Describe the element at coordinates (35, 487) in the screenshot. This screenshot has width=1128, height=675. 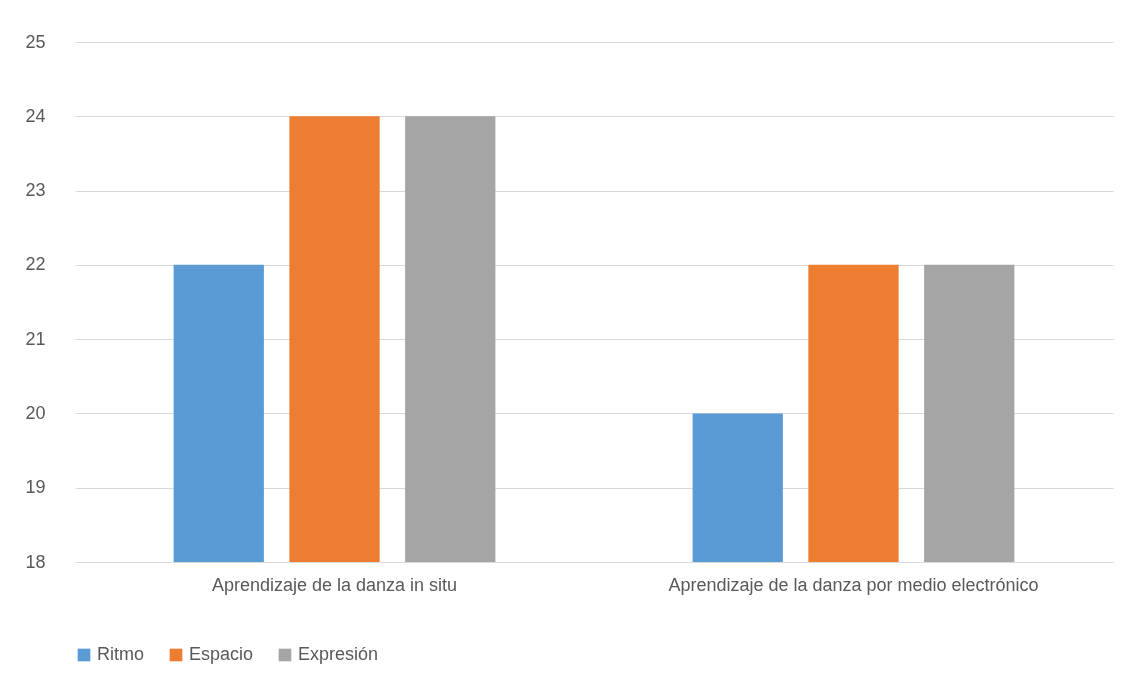
I see `y-tick-label: 19` at that location.